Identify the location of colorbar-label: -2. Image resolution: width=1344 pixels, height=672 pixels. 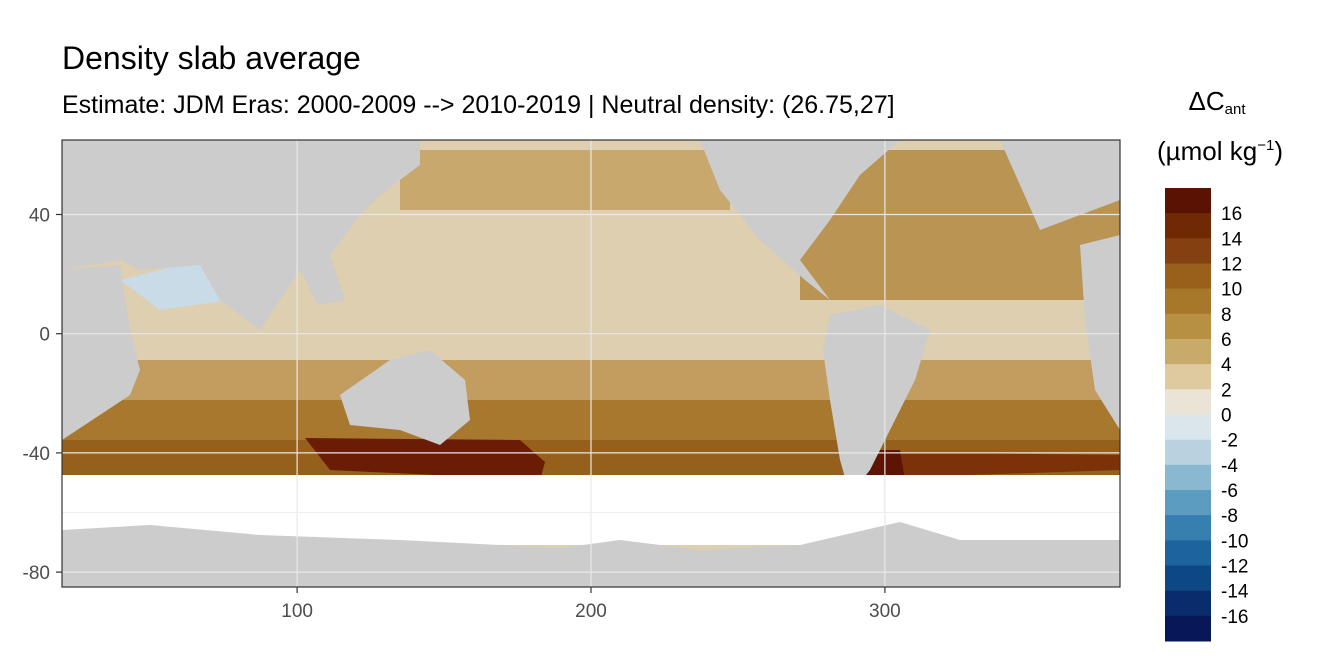
(1229, 441).